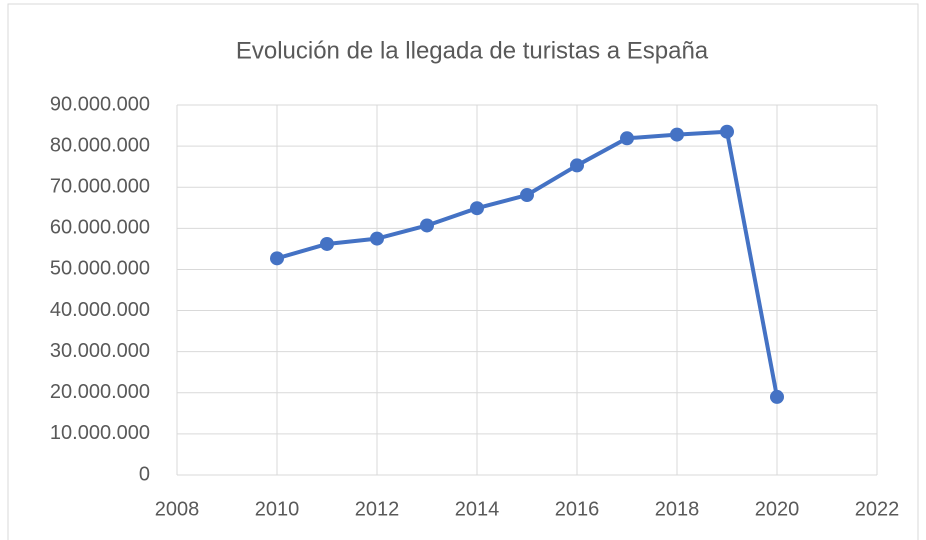 This screenshot has height=540, width=926. Describe the element at coordinates (100, 392) in the screenshot. I see `y-tick-label: 20.000.000` at that location.